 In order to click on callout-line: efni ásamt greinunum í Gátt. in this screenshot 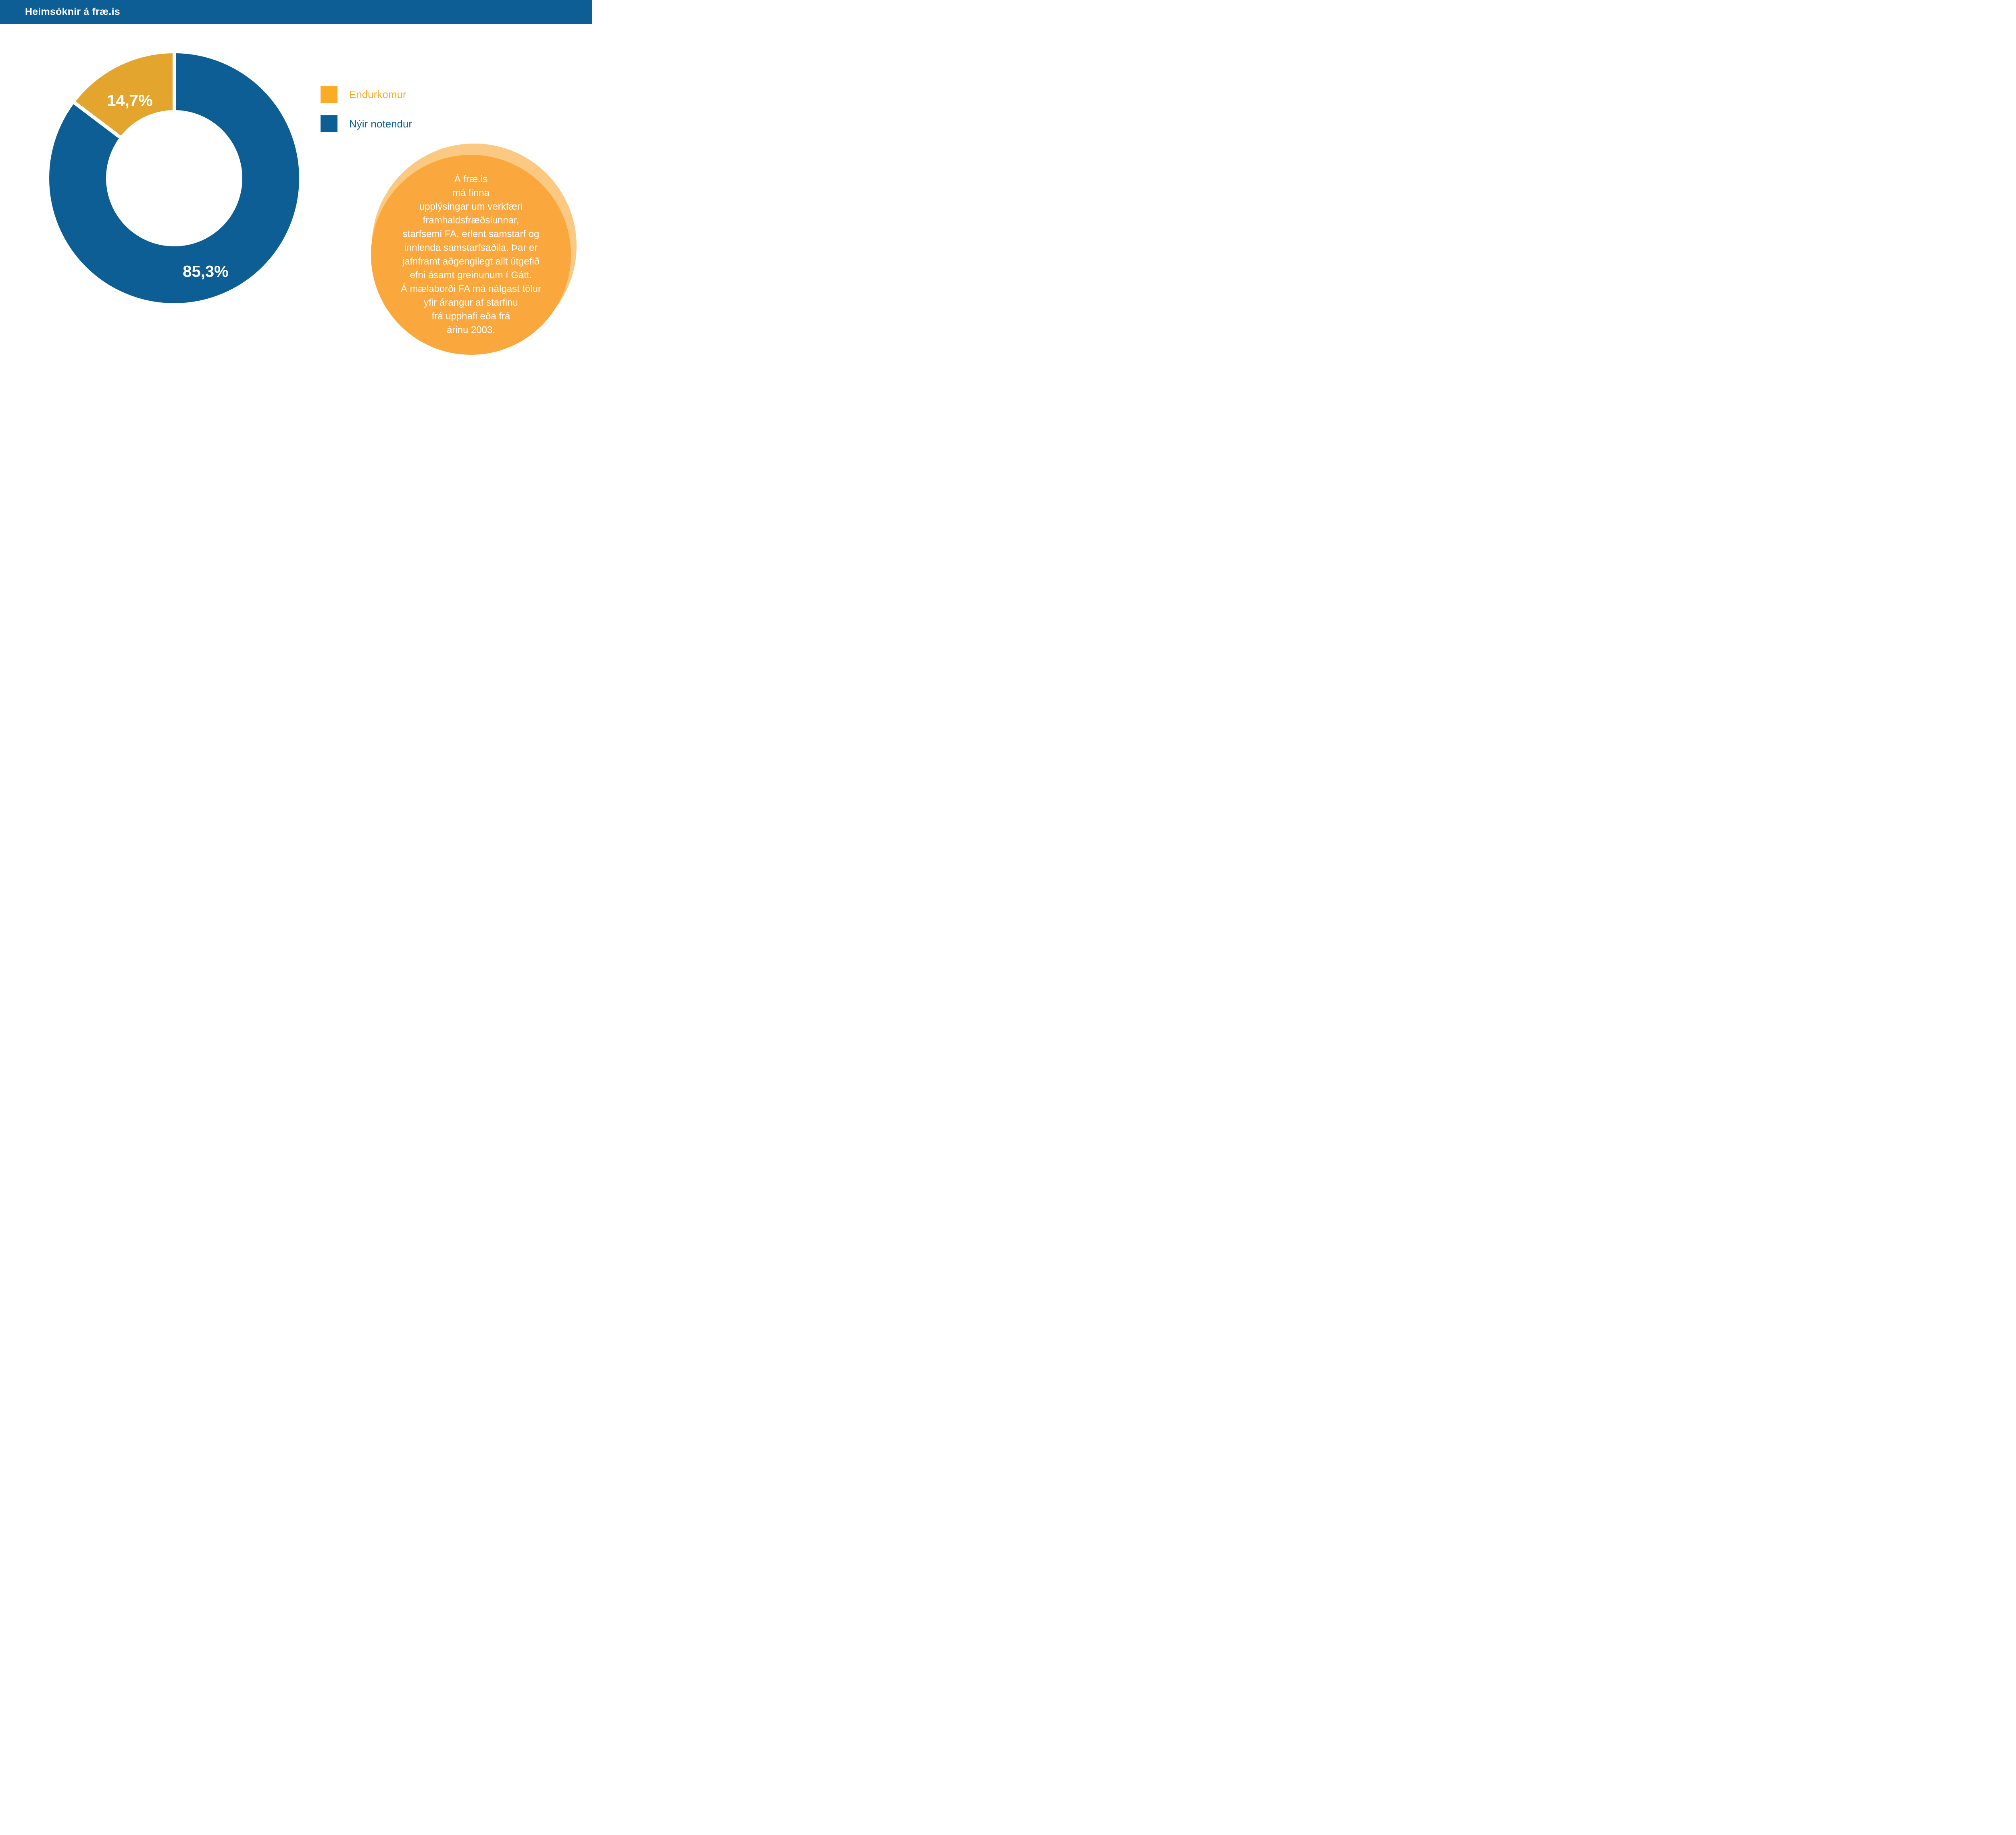, I will do `click(471, 275)`.